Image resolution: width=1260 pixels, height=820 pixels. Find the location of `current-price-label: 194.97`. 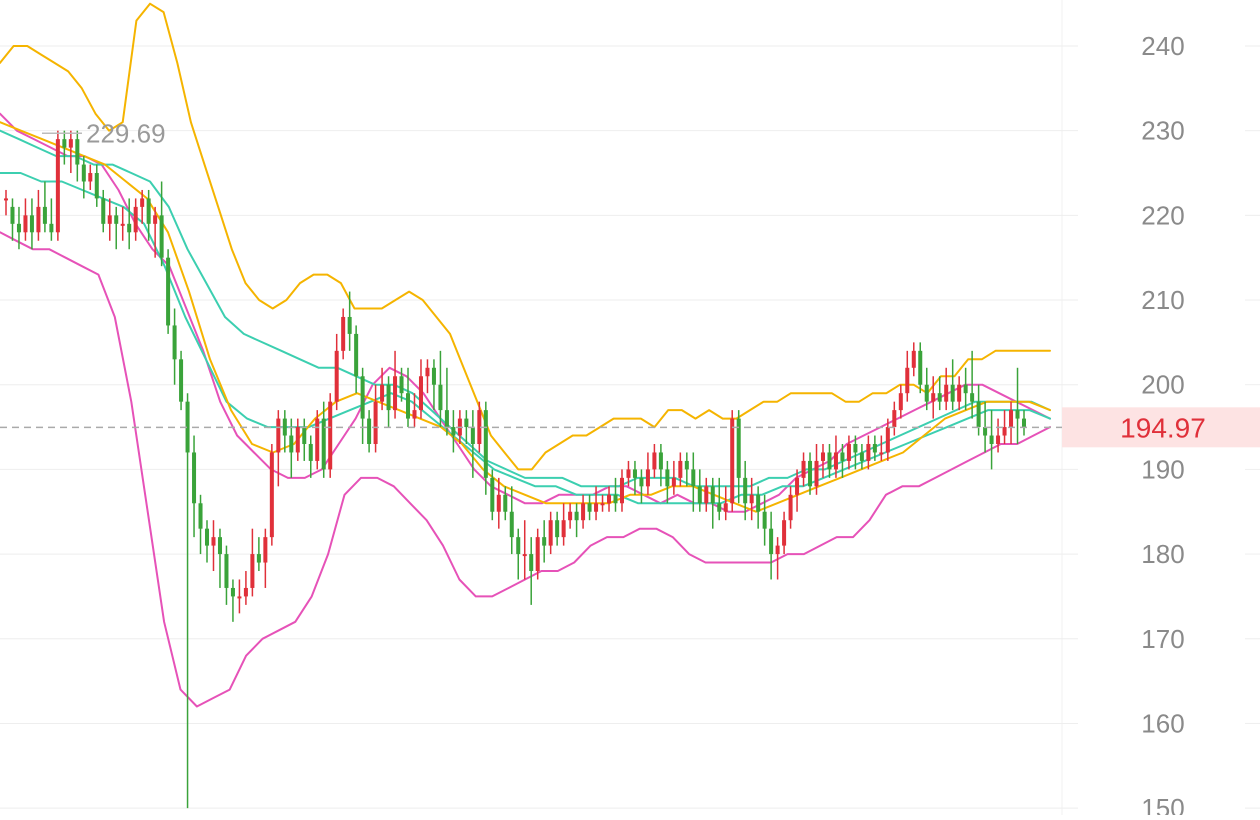

current-price-label: 194.97 is located at coordinates (1163, 427).